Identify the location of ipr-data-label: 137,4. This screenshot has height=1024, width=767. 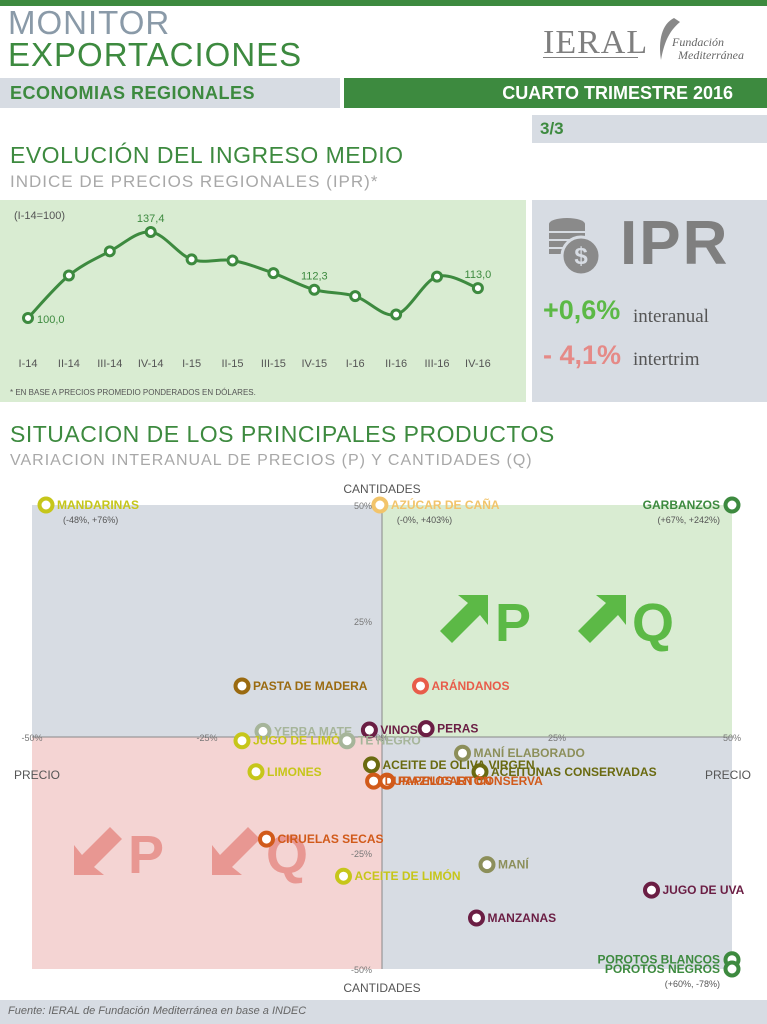
(151, 219).